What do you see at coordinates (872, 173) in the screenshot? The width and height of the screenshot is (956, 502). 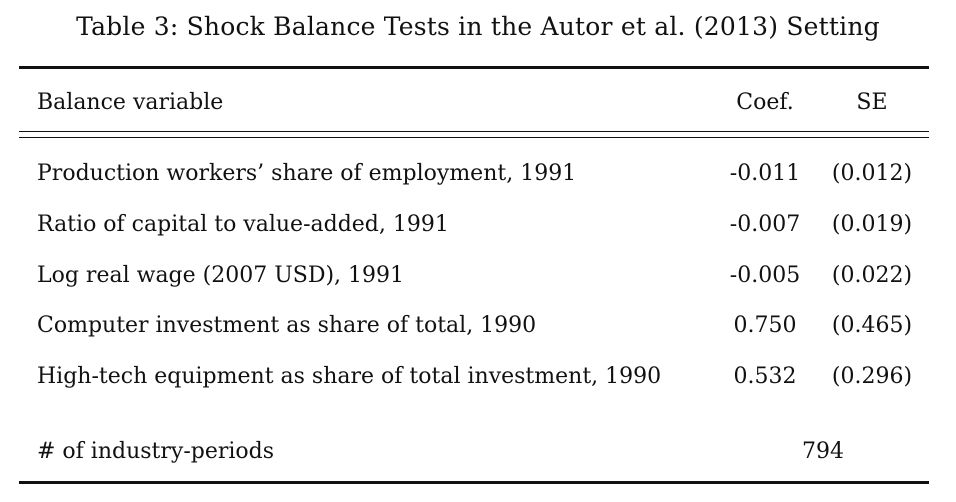 I see `row-se: (0.012)` at bounding box center [872, 173].